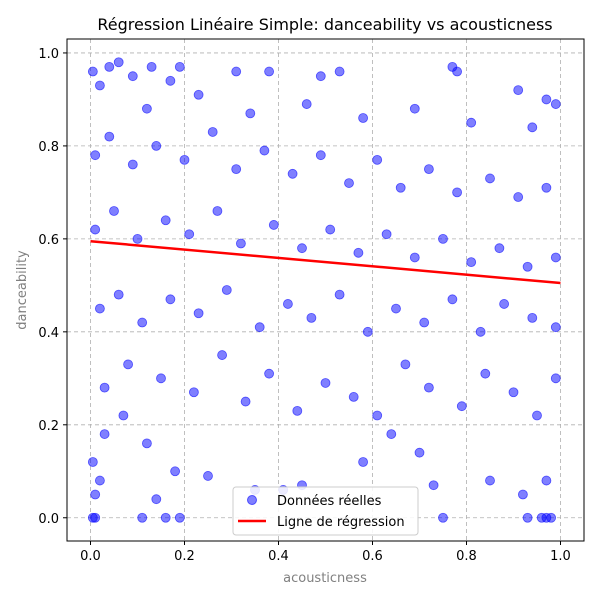  What do you see at coordinates (329, 501) in the screenshot?
I see `legend-label-scatter: Données réelles` at bounding box center [329, 501].